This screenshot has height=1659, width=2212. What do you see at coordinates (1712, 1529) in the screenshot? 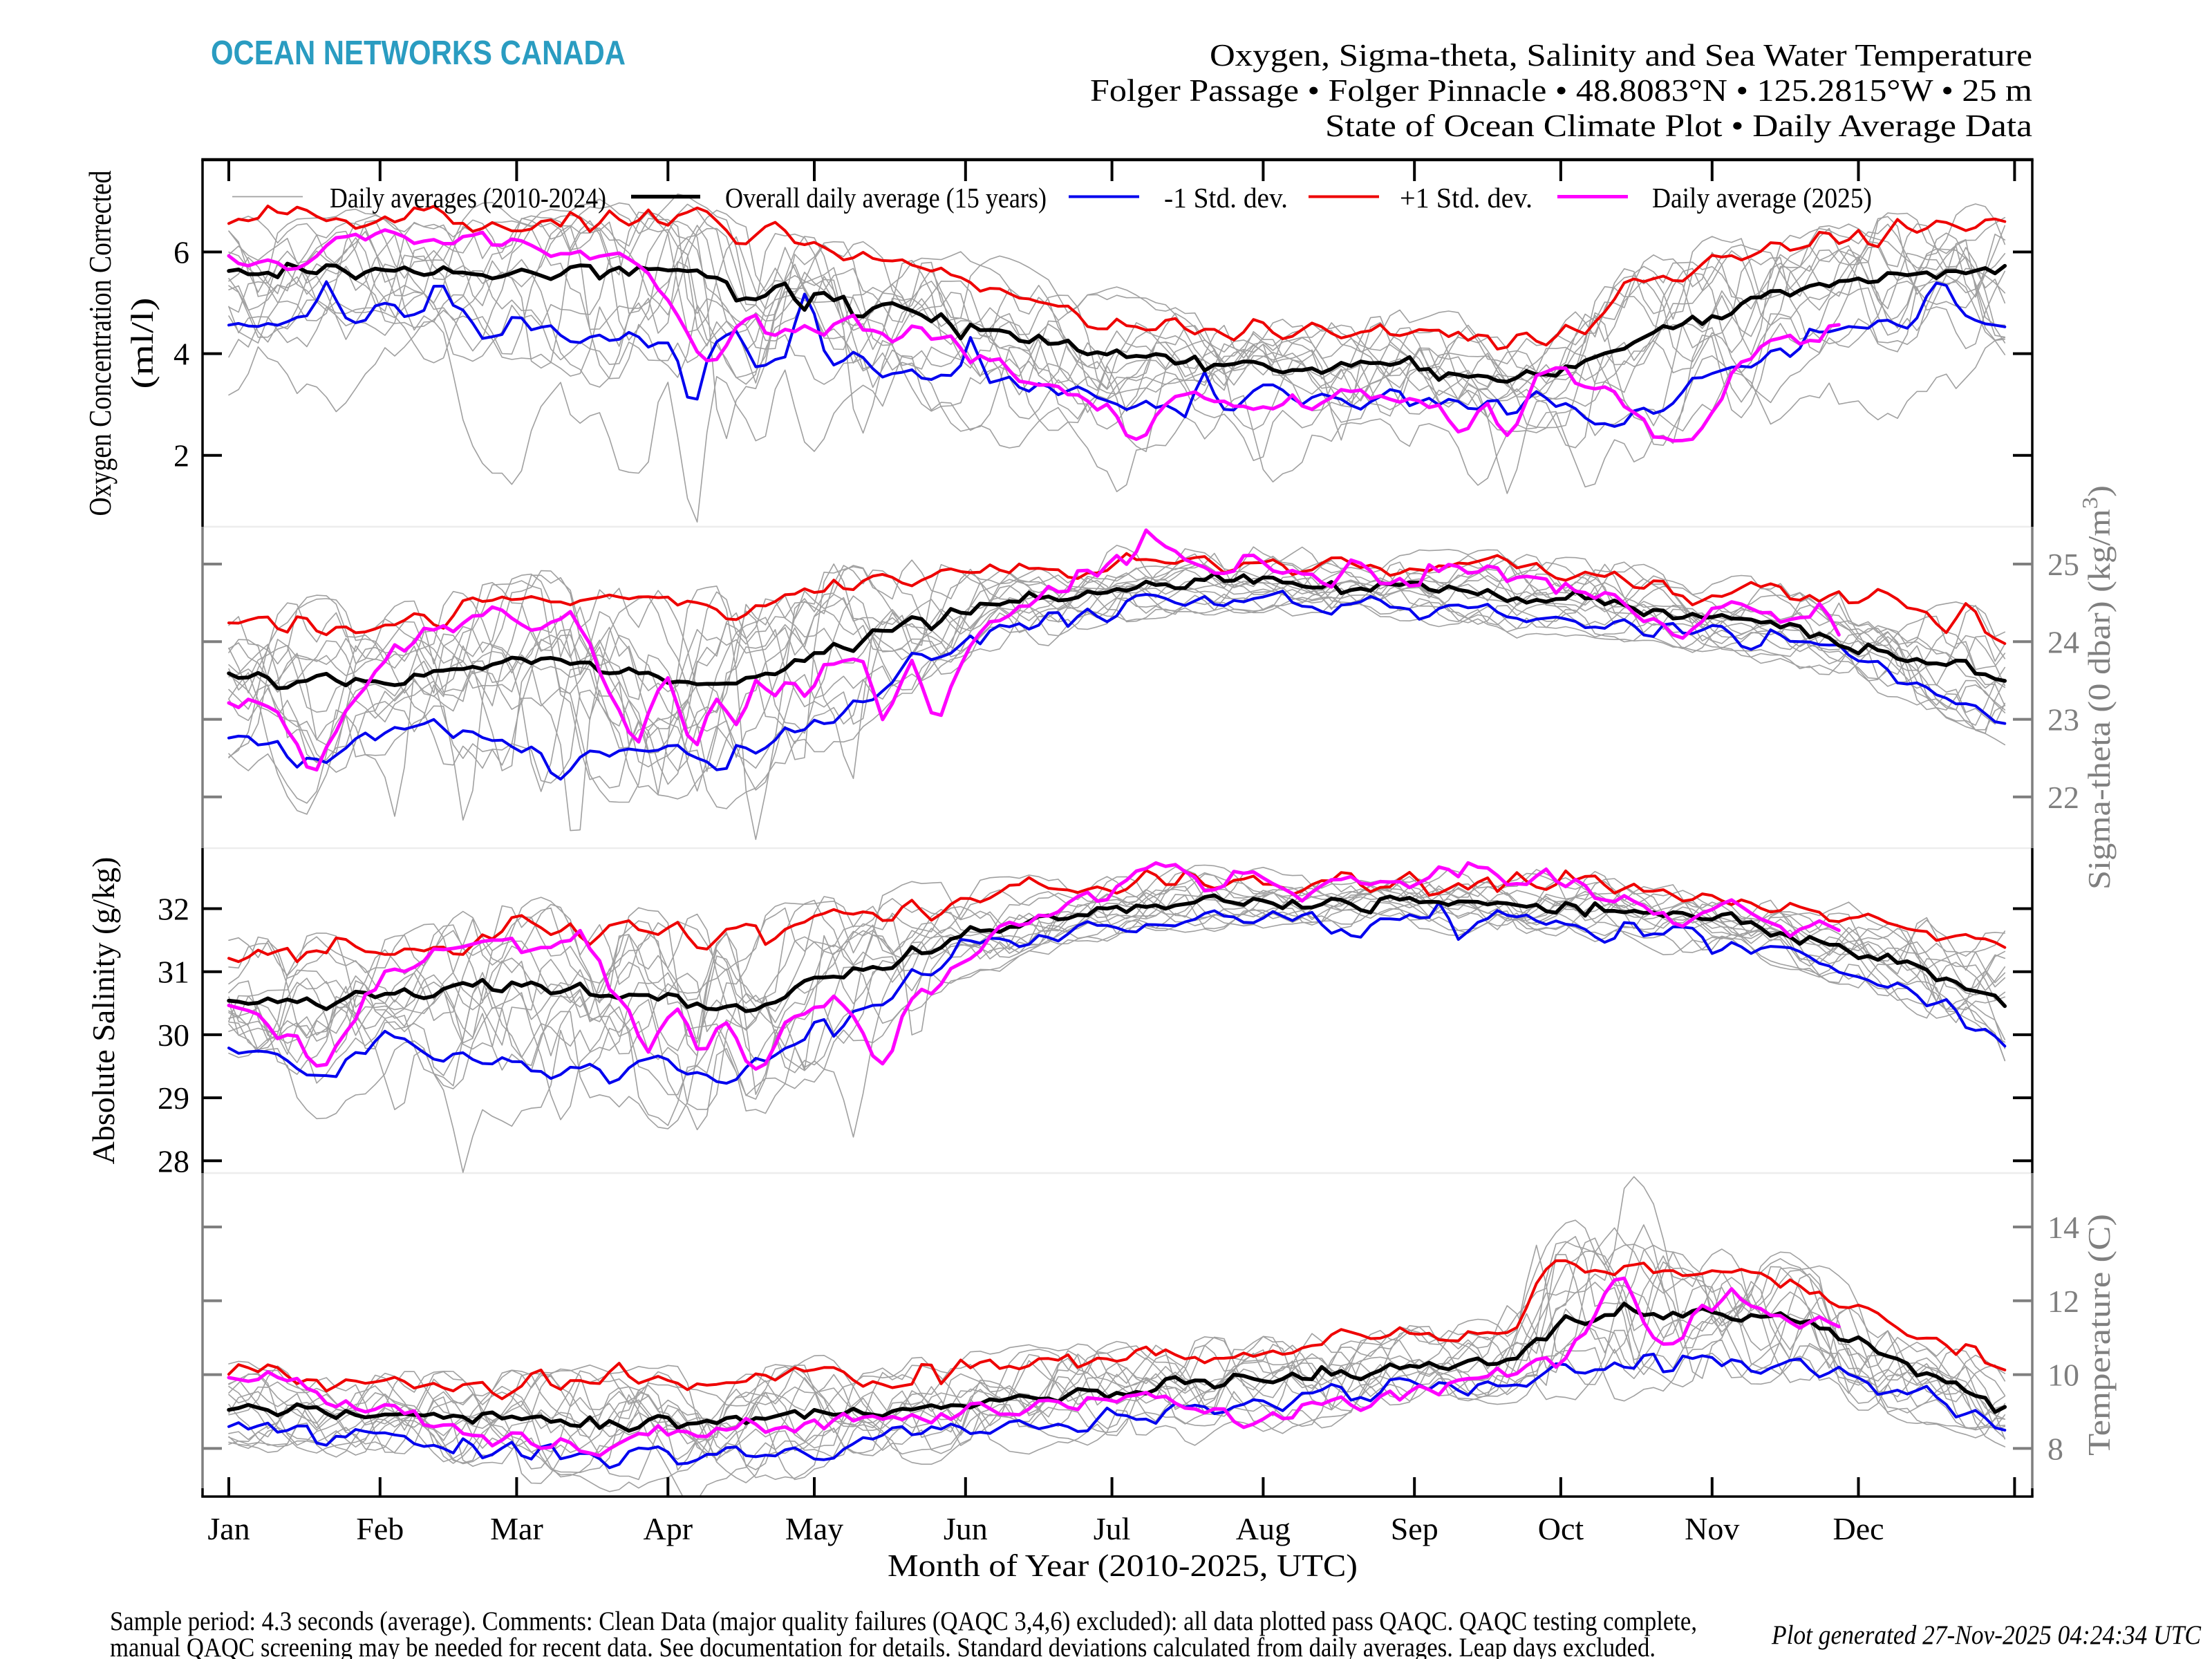
I see `svg-text: Nov` at bounding box center [1712, 1529].